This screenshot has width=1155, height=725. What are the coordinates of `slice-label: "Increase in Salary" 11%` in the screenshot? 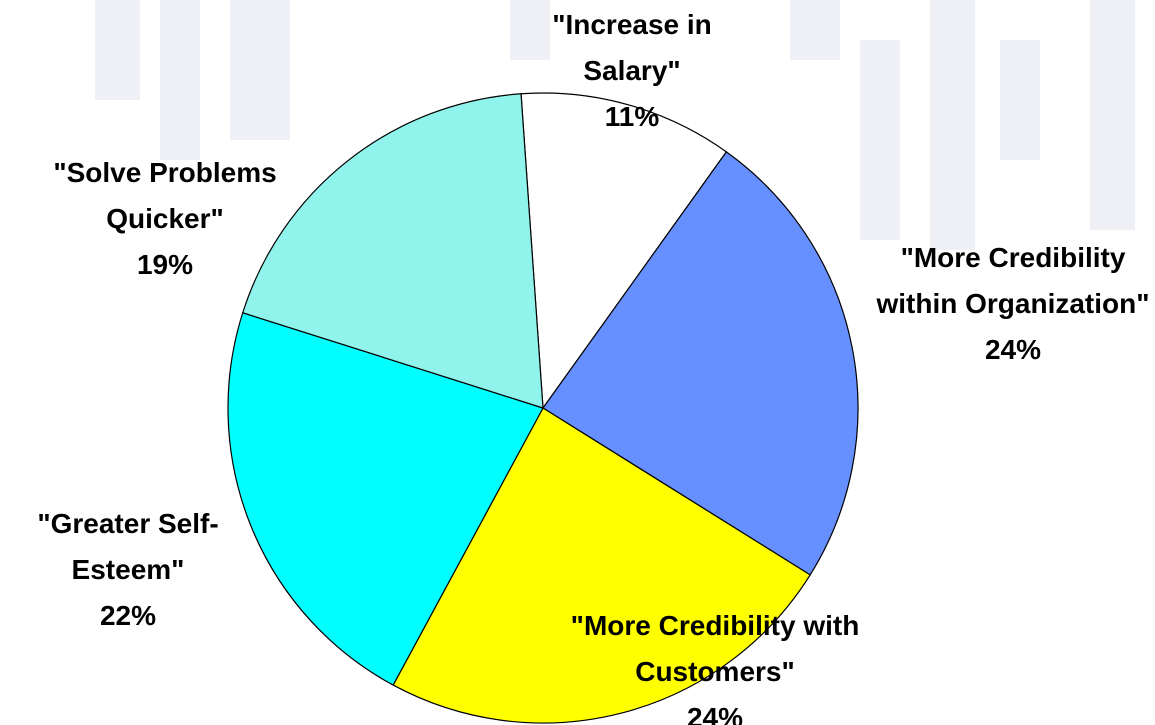 It's located at (632, 71).